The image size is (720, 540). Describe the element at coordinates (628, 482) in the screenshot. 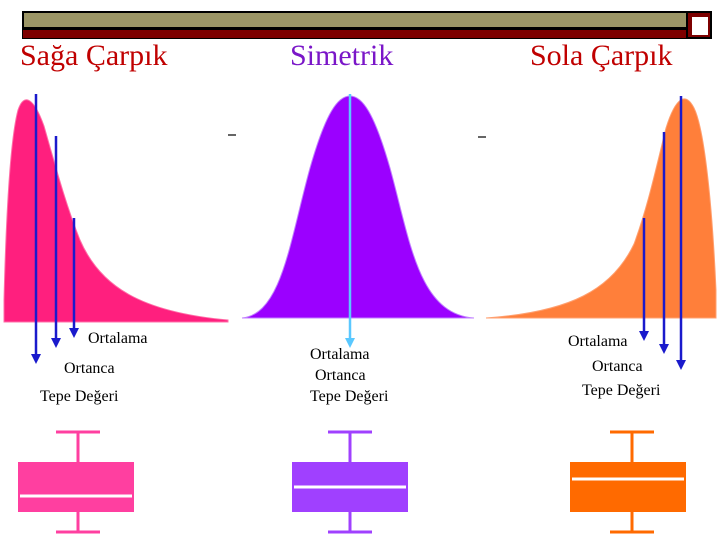

I see `box-plot-left-skewed` at that location.